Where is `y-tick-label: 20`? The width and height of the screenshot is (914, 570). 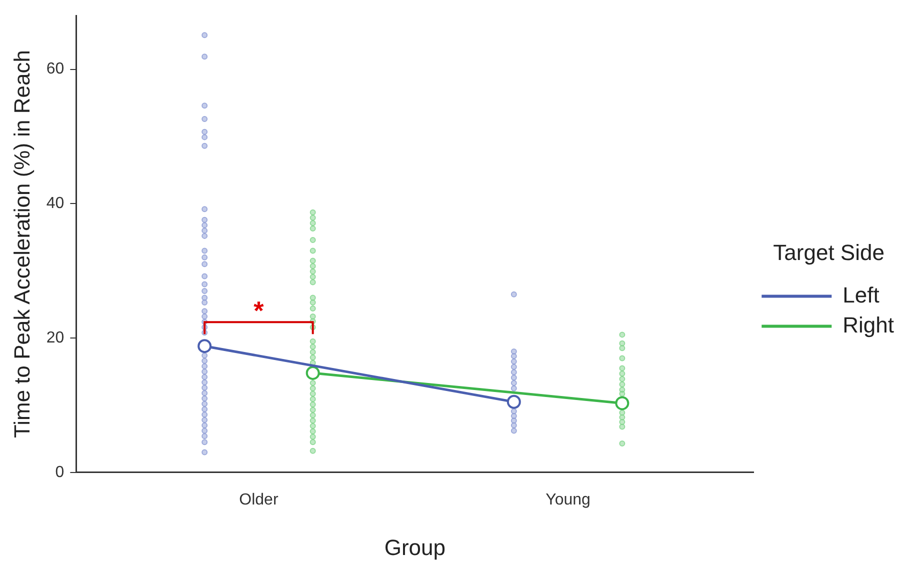
y-tick-label: 20 is located at coordinates (55, 337).